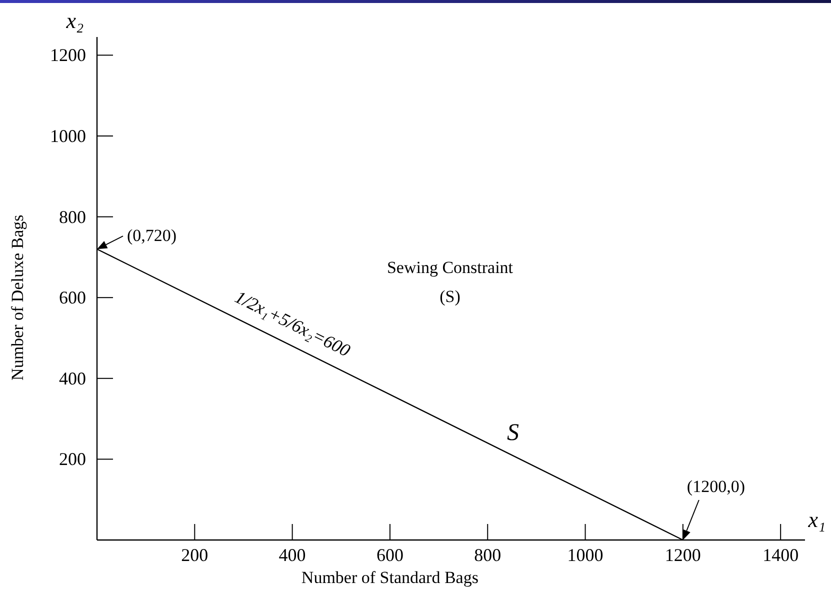  What do you see at coordinates (816, 519) in the screenshot?
I see `text: x₁` at bounding box center [816, 519].